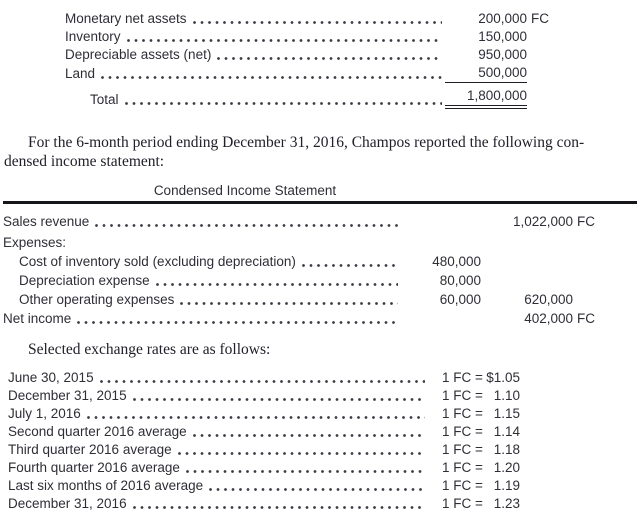  What do you see at coordinates (506, 485) in the screenshot?
I see `rate-value: 1.19` at bounding box center [506, 485].